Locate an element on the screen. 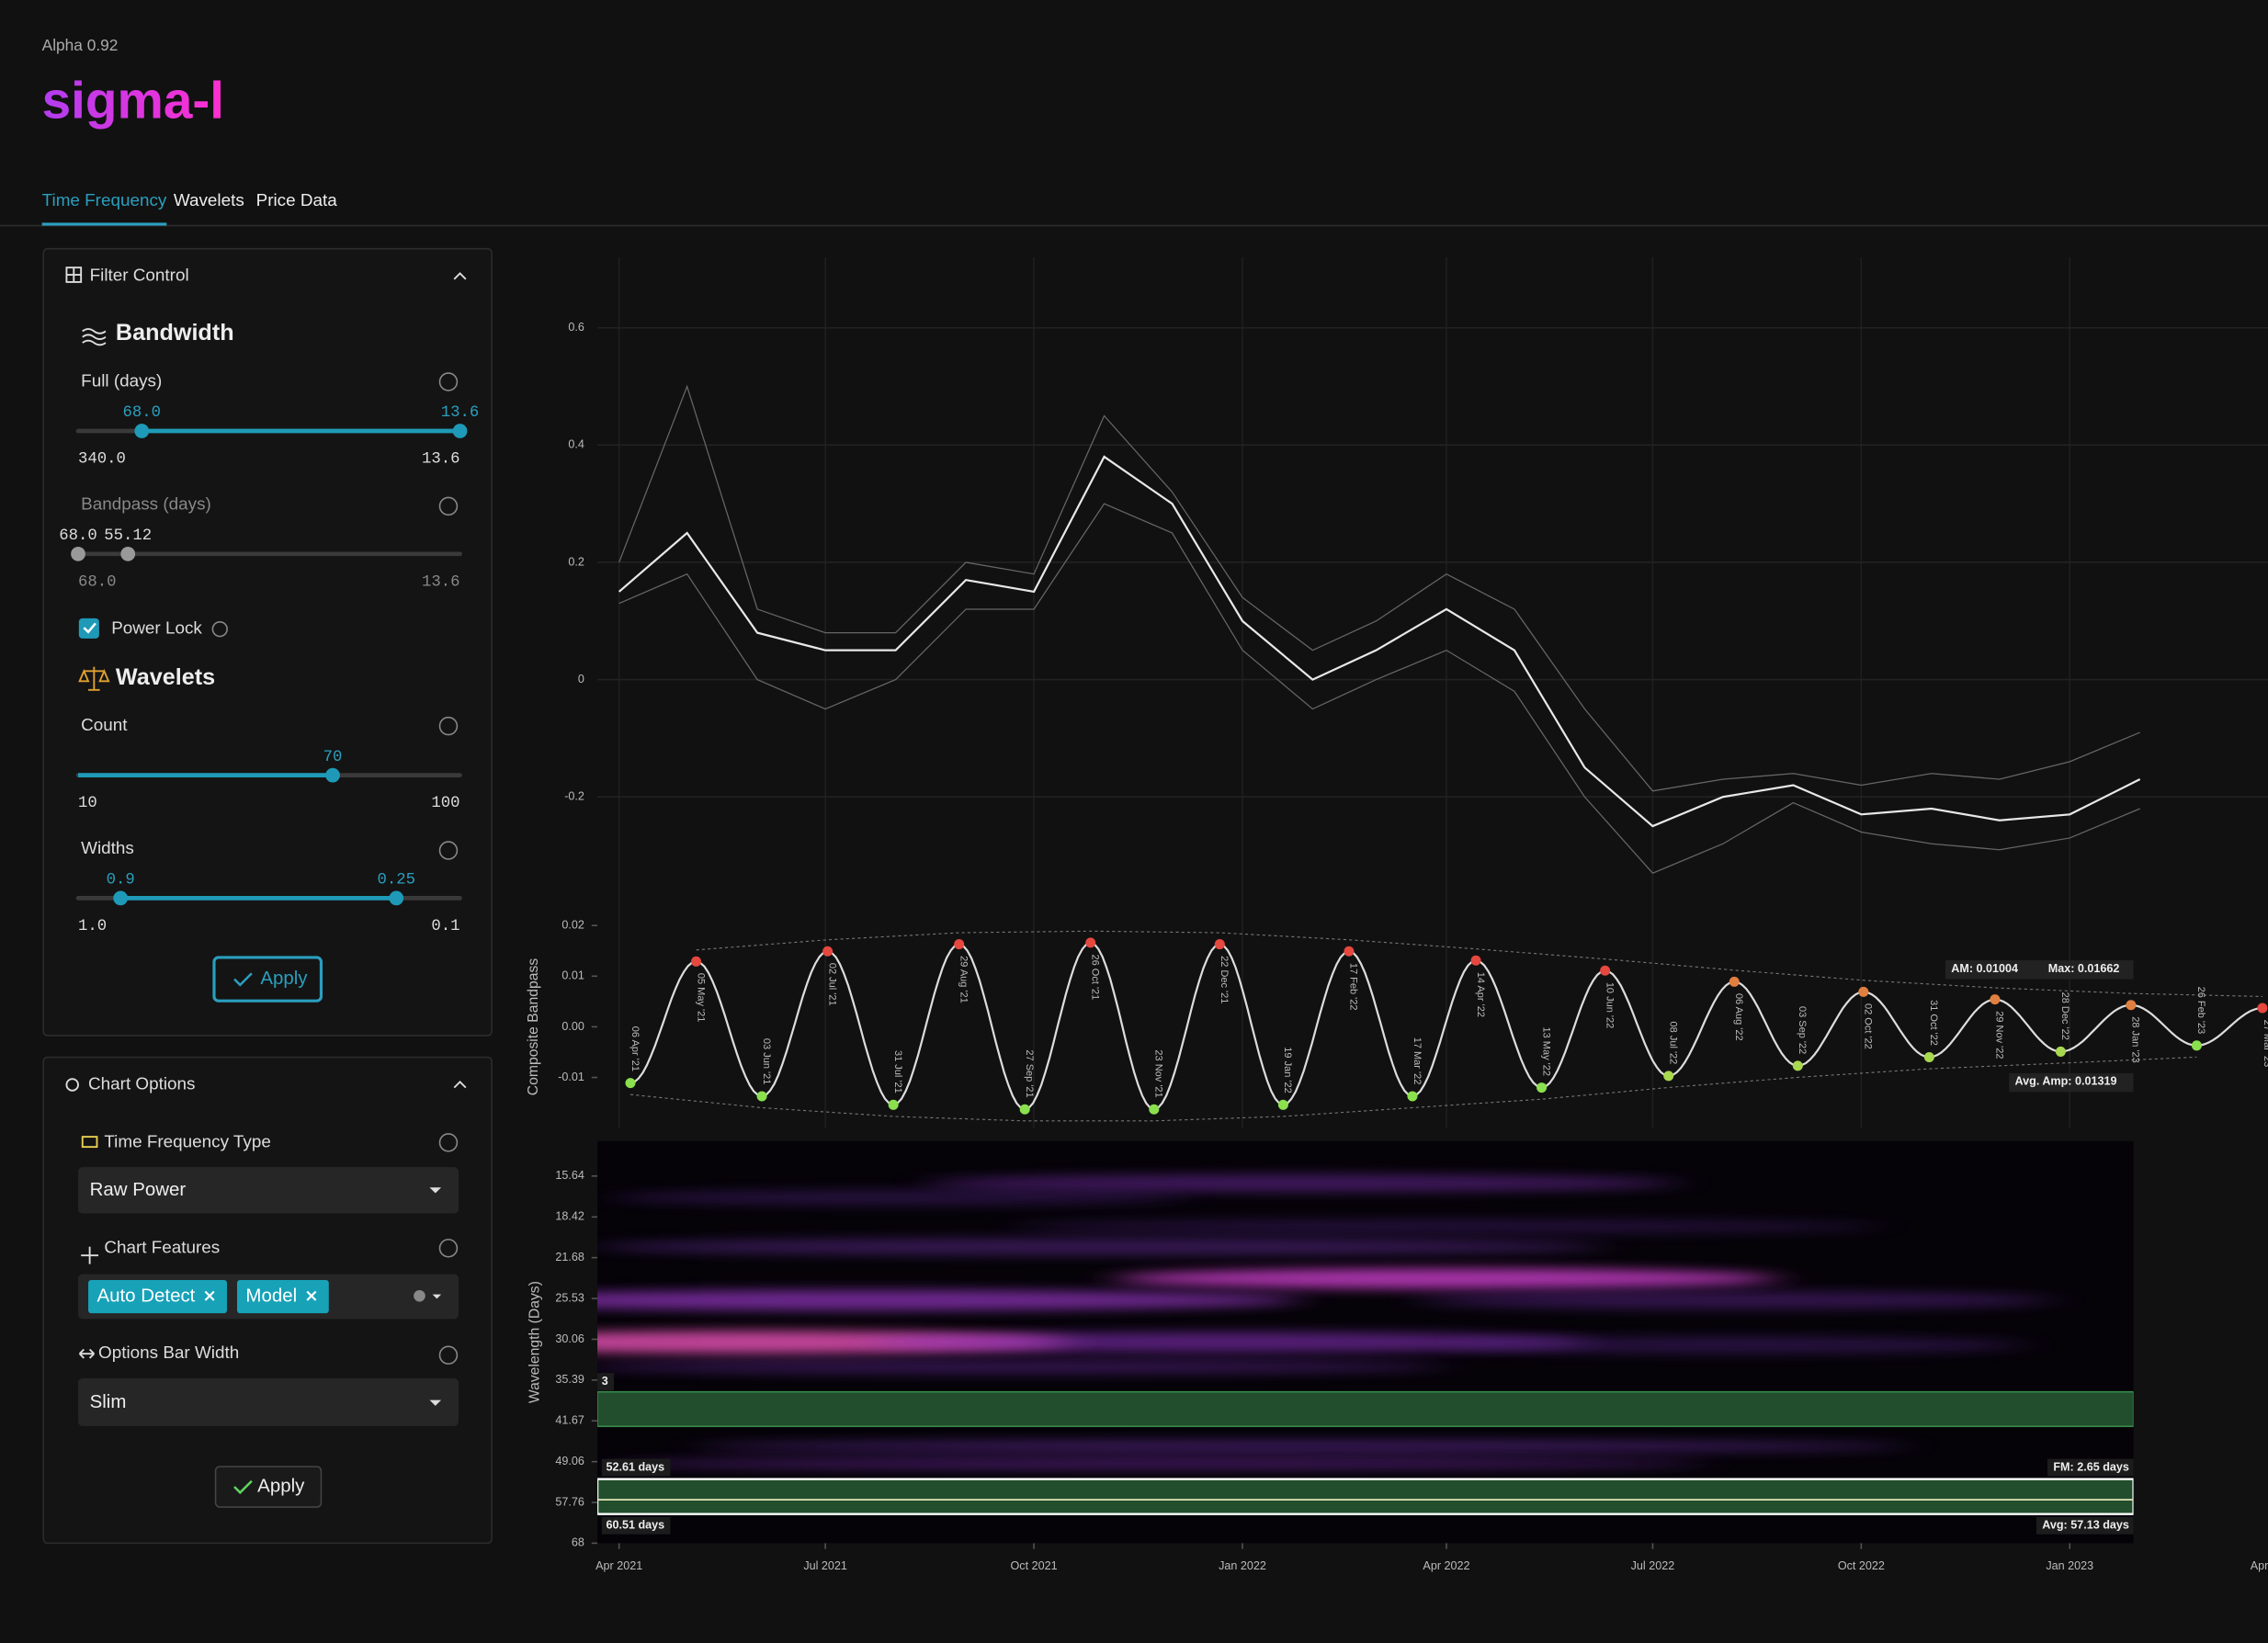 This screenshot has height=1643, width=2268. band-label: 52.61 days is located at coordinates (636, 1466).